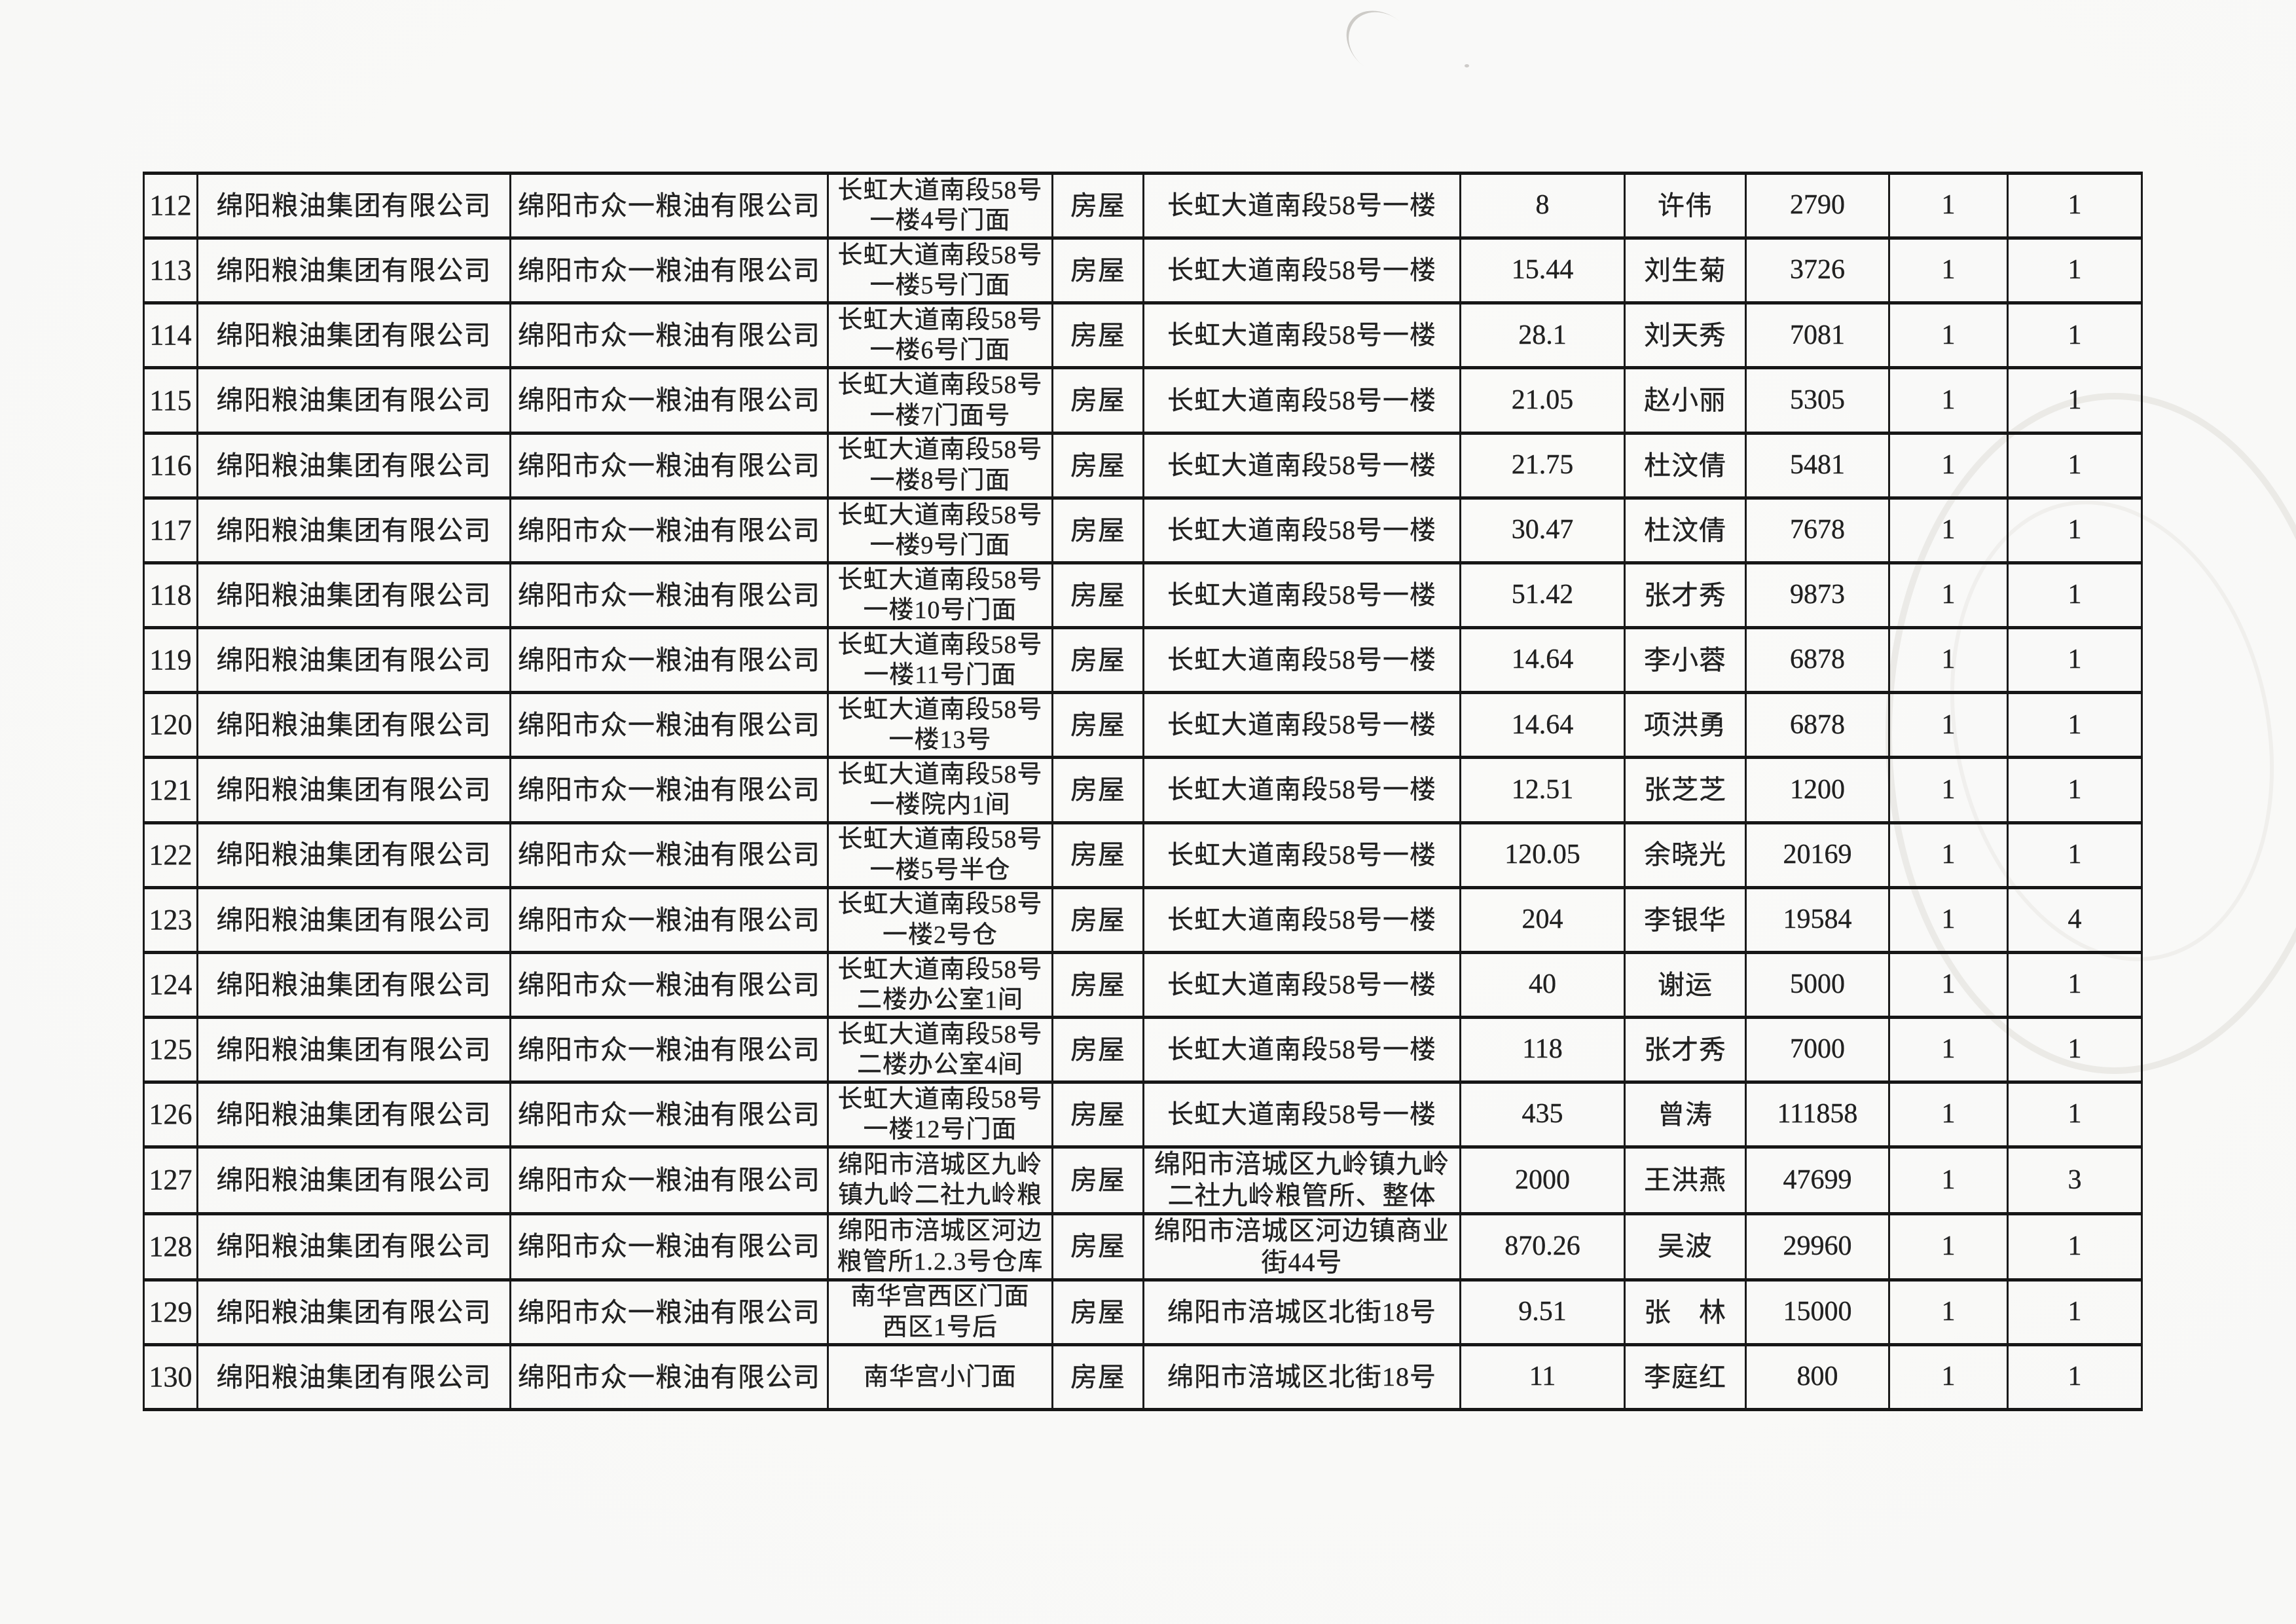  Describe the element at coordinates (1817, 1114) in the screenshot. I see `amount-cell: 111858` at that location.